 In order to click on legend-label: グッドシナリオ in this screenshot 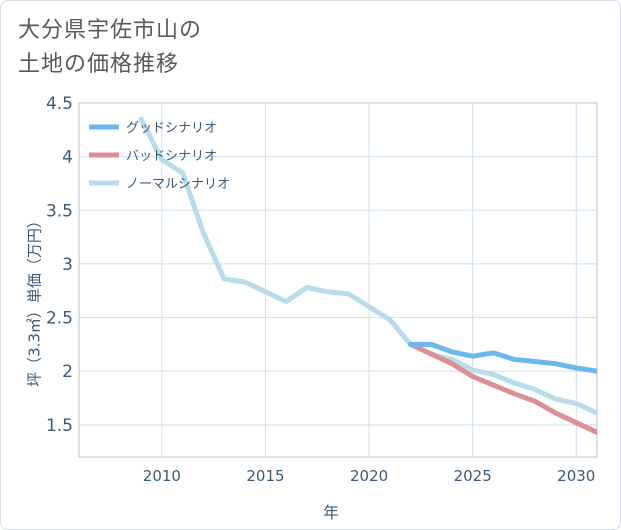, I will do `click(171, 128)`.